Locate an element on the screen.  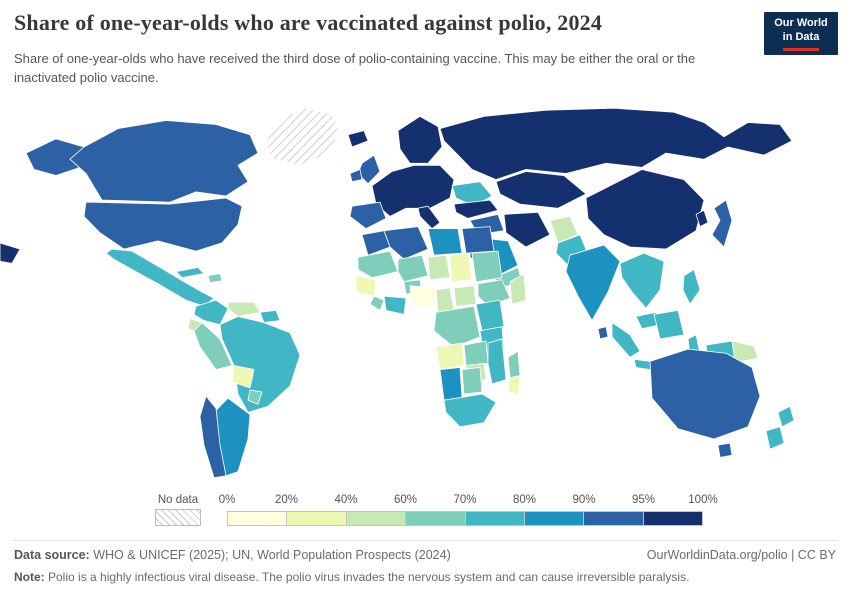
country-south-korea is located at coordinates (702, 218).